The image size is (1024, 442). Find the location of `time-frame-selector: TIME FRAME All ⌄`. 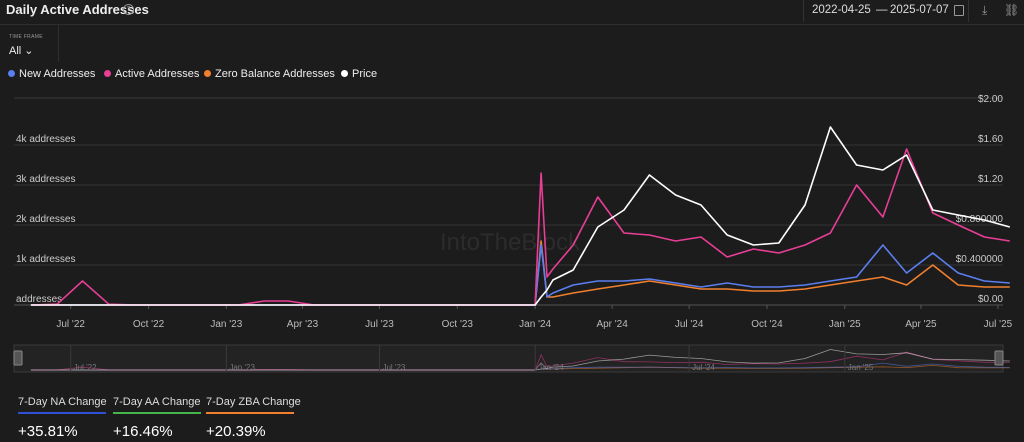

time-frame-selector: TIME FRAME All ⌄ is located at coordinates (29, 43).